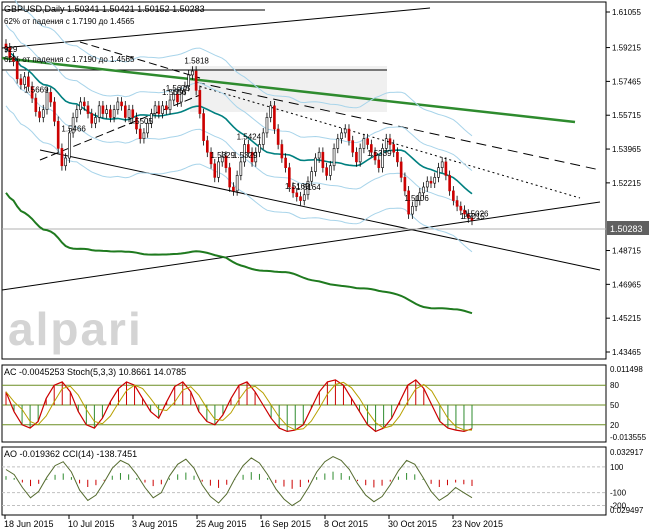 This screenshot has width=650, height=532. I want to click on price-annotation: 1.5505, so click(140, 121).